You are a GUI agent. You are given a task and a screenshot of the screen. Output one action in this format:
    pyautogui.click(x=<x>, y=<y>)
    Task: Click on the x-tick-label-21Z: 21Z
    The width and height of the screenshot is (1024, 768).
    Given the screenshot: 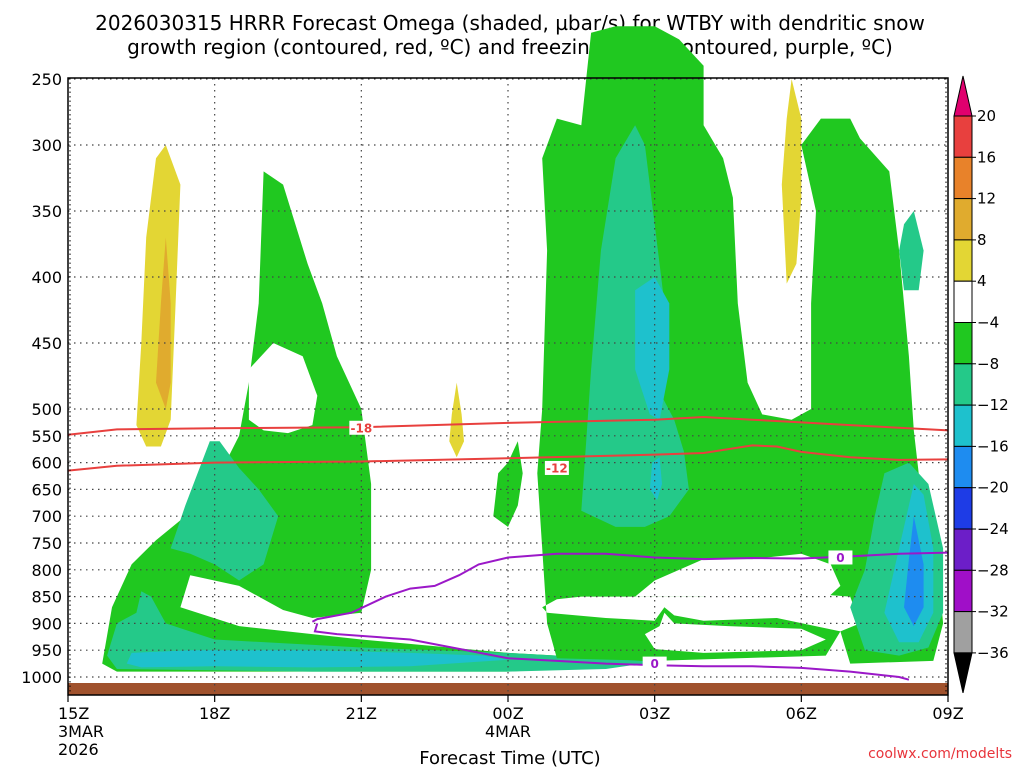 What is the action you would take?
    pyautogui.click(x=361, y=713)
    